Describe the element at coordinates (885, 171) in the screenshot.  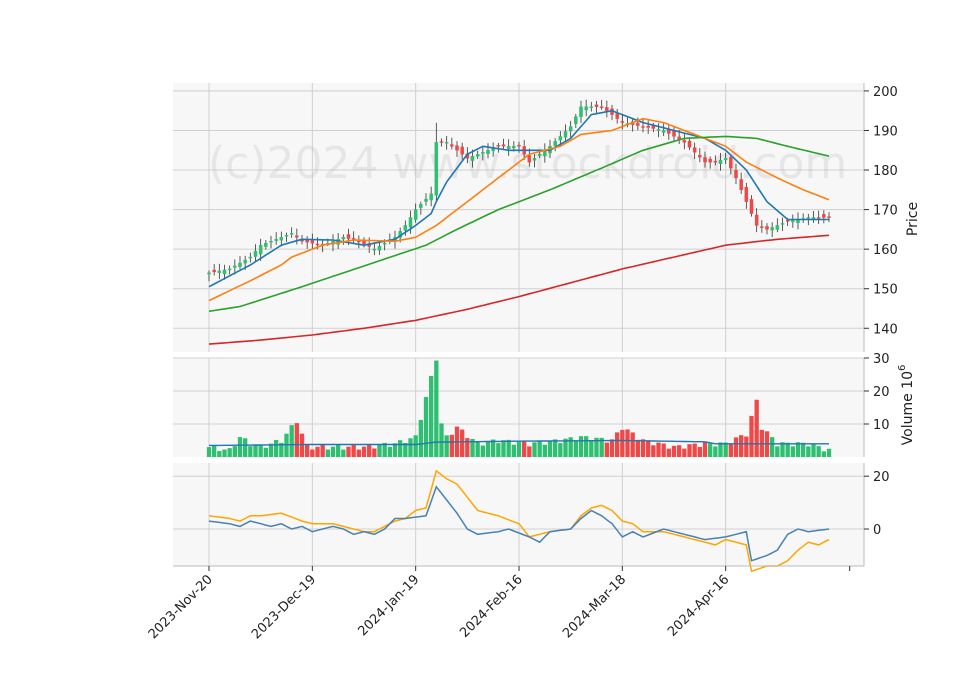
I see `price-tick-label: 180` at that location.